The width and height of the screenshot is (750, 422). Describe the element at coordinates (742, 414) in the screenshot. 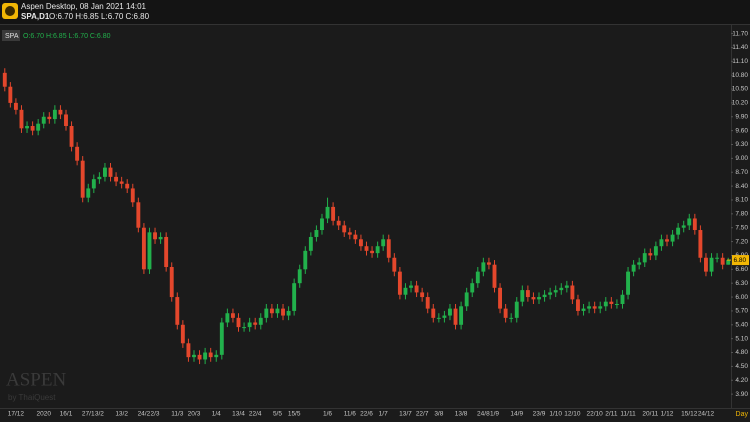

I see `timeframe-label: Day` at that location.